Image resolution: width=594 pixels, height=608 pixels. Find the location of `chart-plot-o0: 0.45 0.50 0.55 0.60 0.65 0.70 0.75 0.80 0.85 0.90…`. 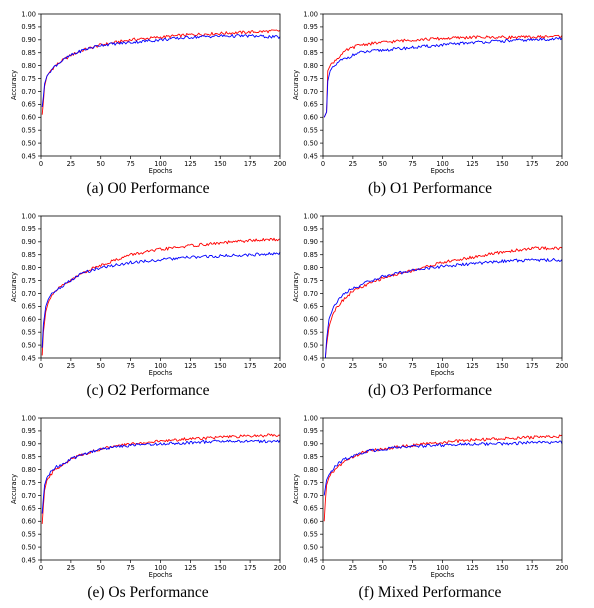

chart-plot-o0: 0.45 0.50 0.55 0.60 0.65 0.70 0.75 0.80 0.85 0.90… is located at coordinates (148, 92).